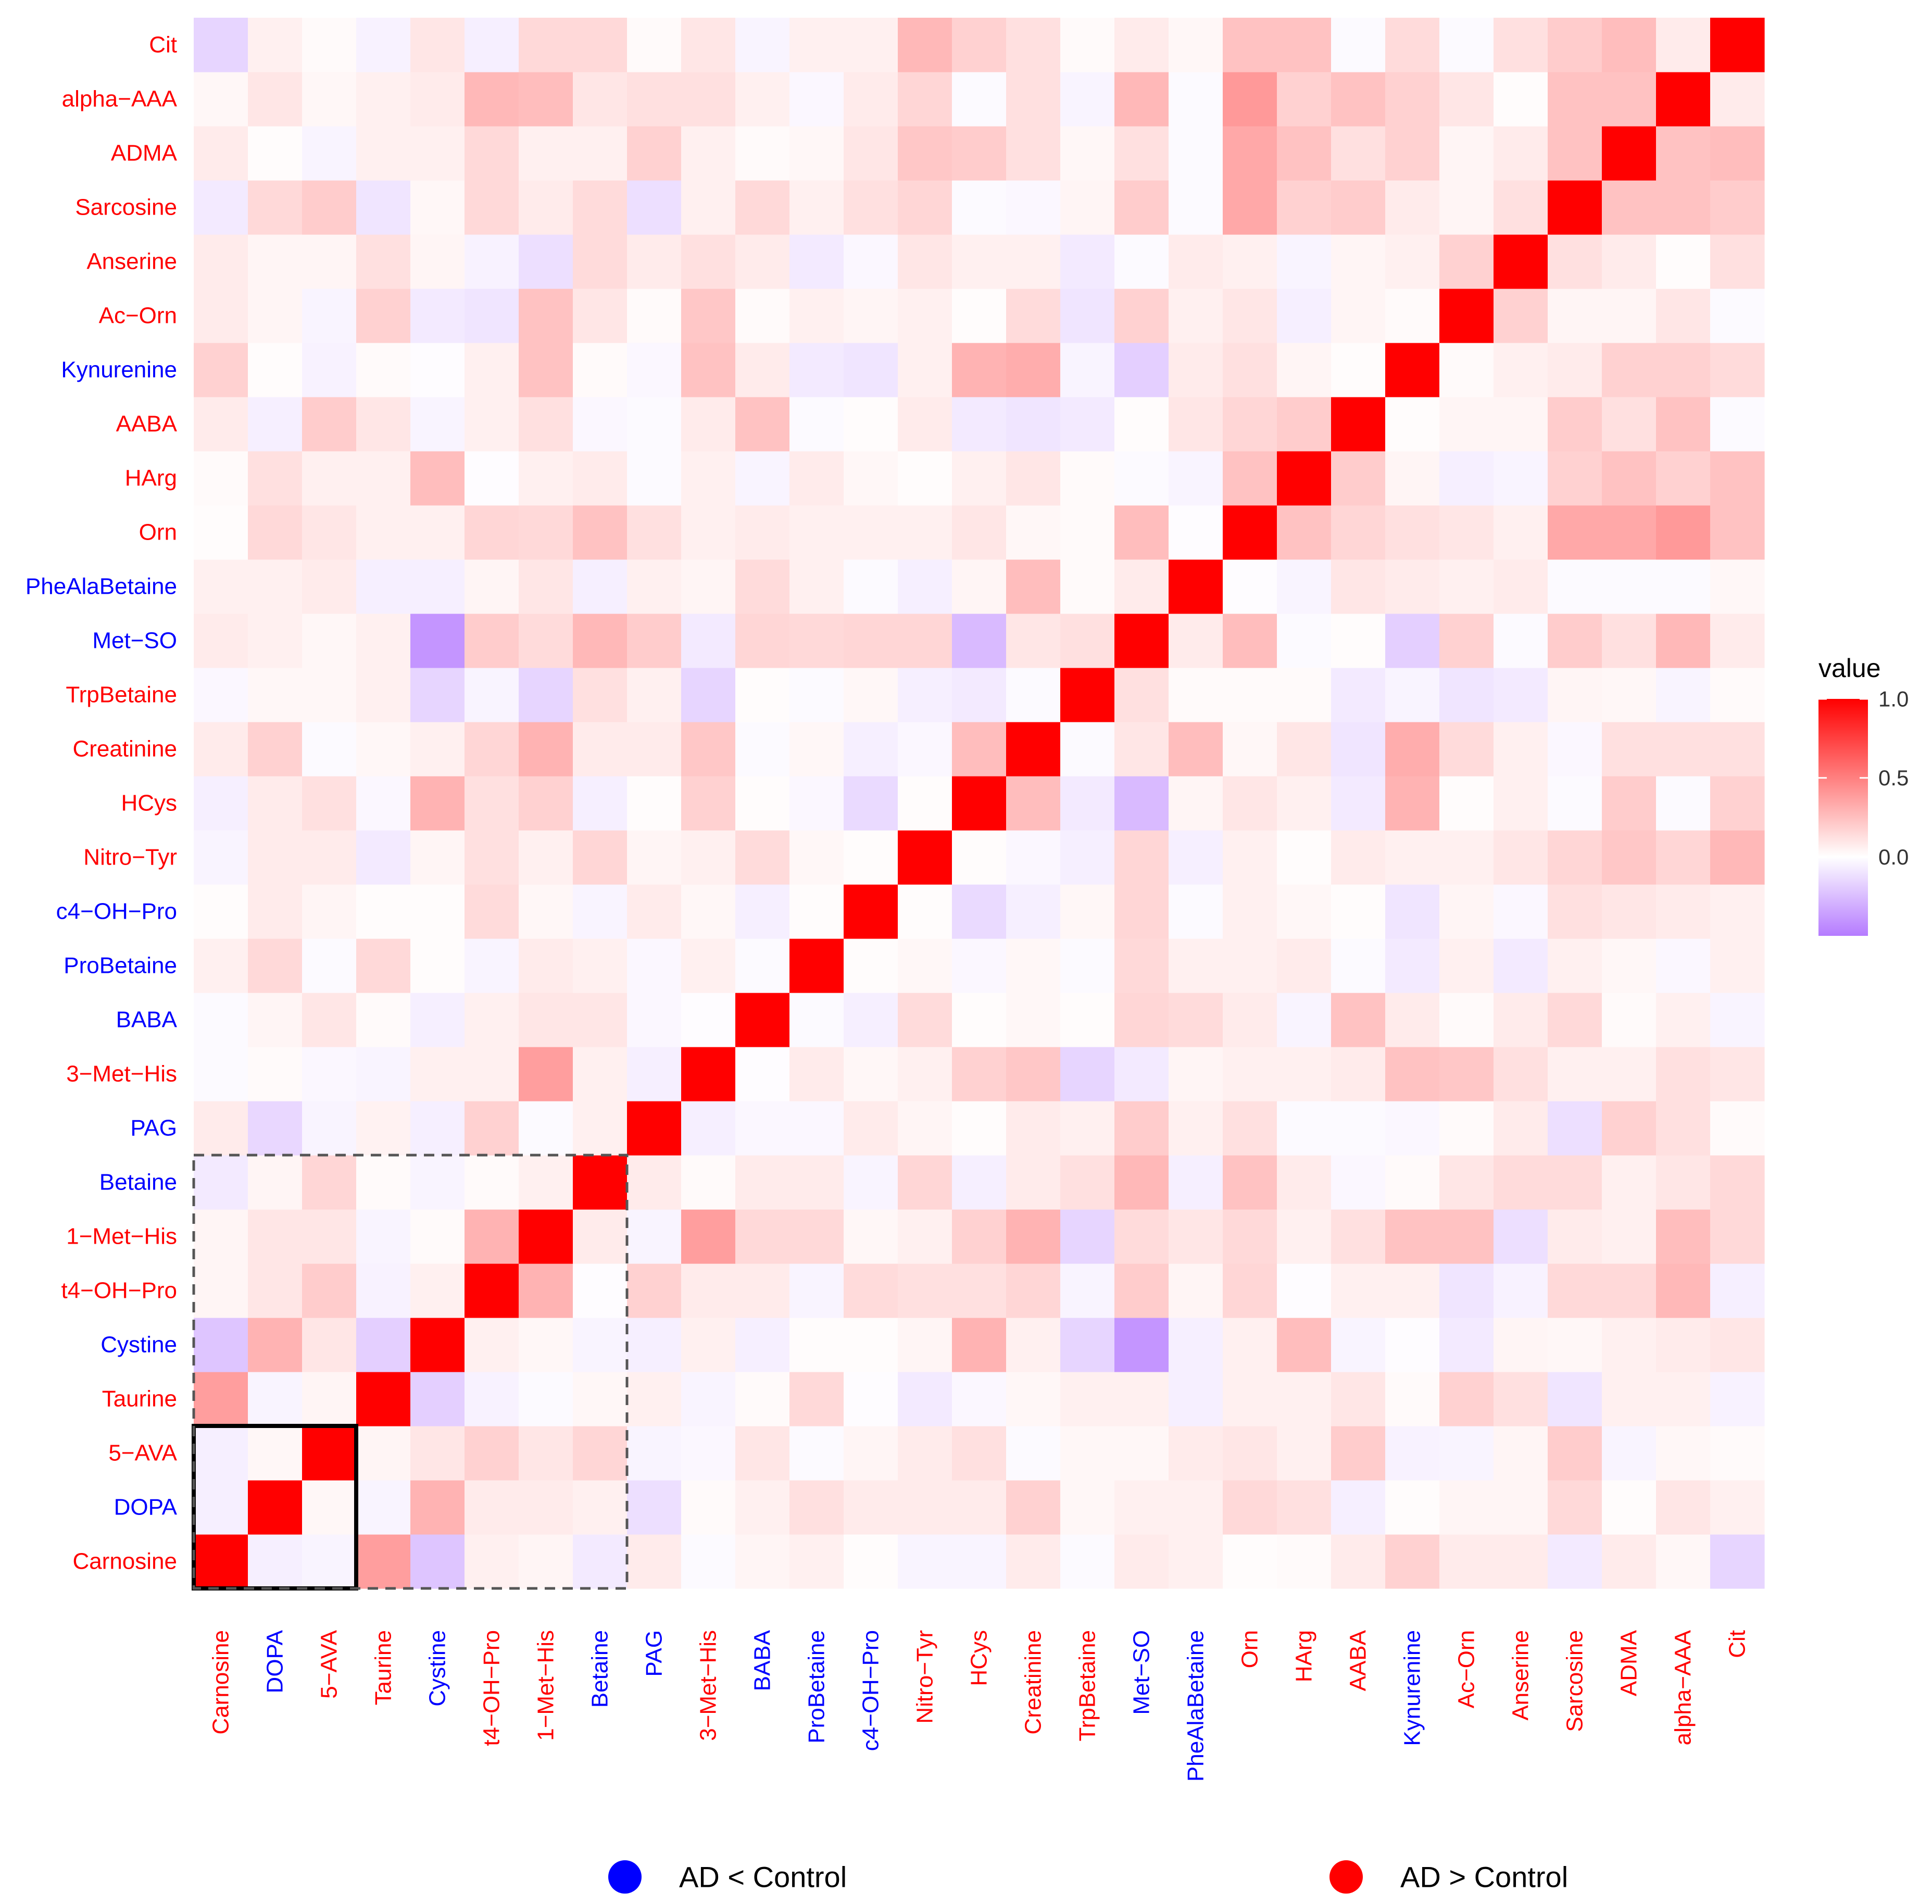  What do you see at coordinates (979, 1658) in the screenshot?
I see `column-label: HCys` at bounding box center [979, 1658].